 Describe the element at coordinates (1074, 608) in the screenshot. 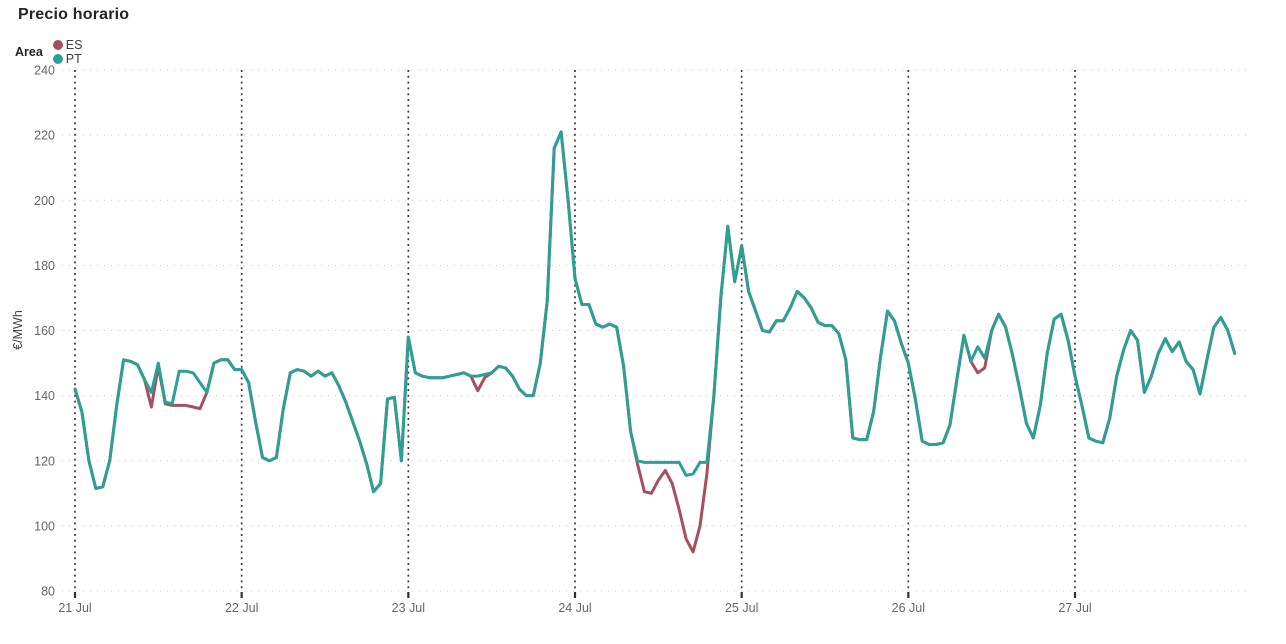

I see `svg-text: 27 Jul` at that location.